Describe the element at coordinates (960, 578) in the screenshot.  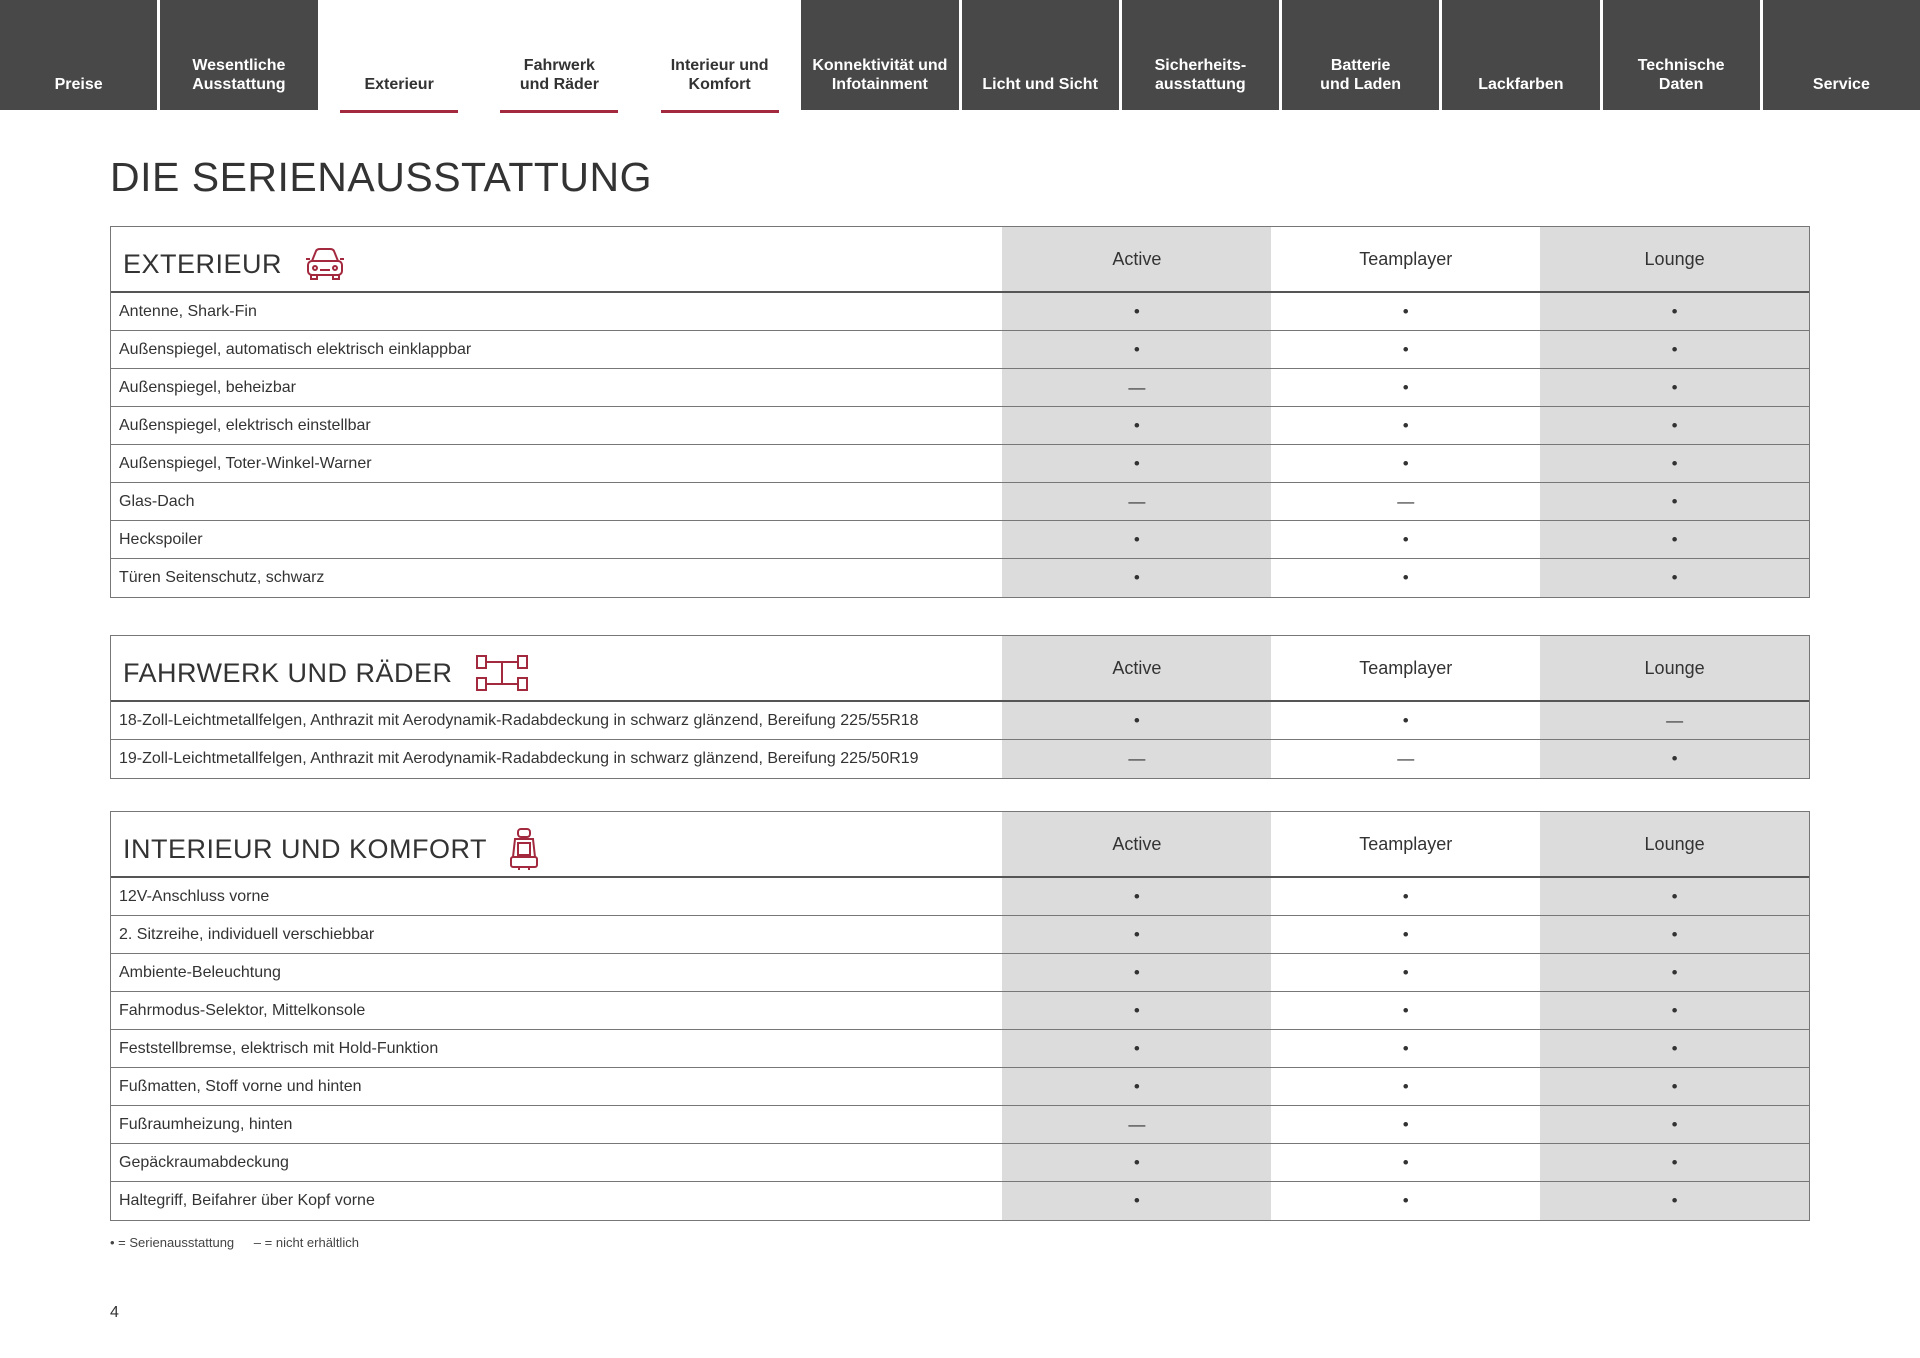
I see `table-row: Türen Seitenschutz, schwarz • • •` at that location.